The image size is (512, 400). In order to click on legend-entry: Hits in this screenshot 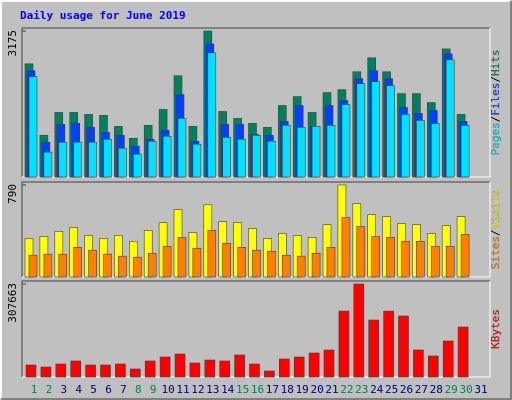, I will do `click(495, 63)`.